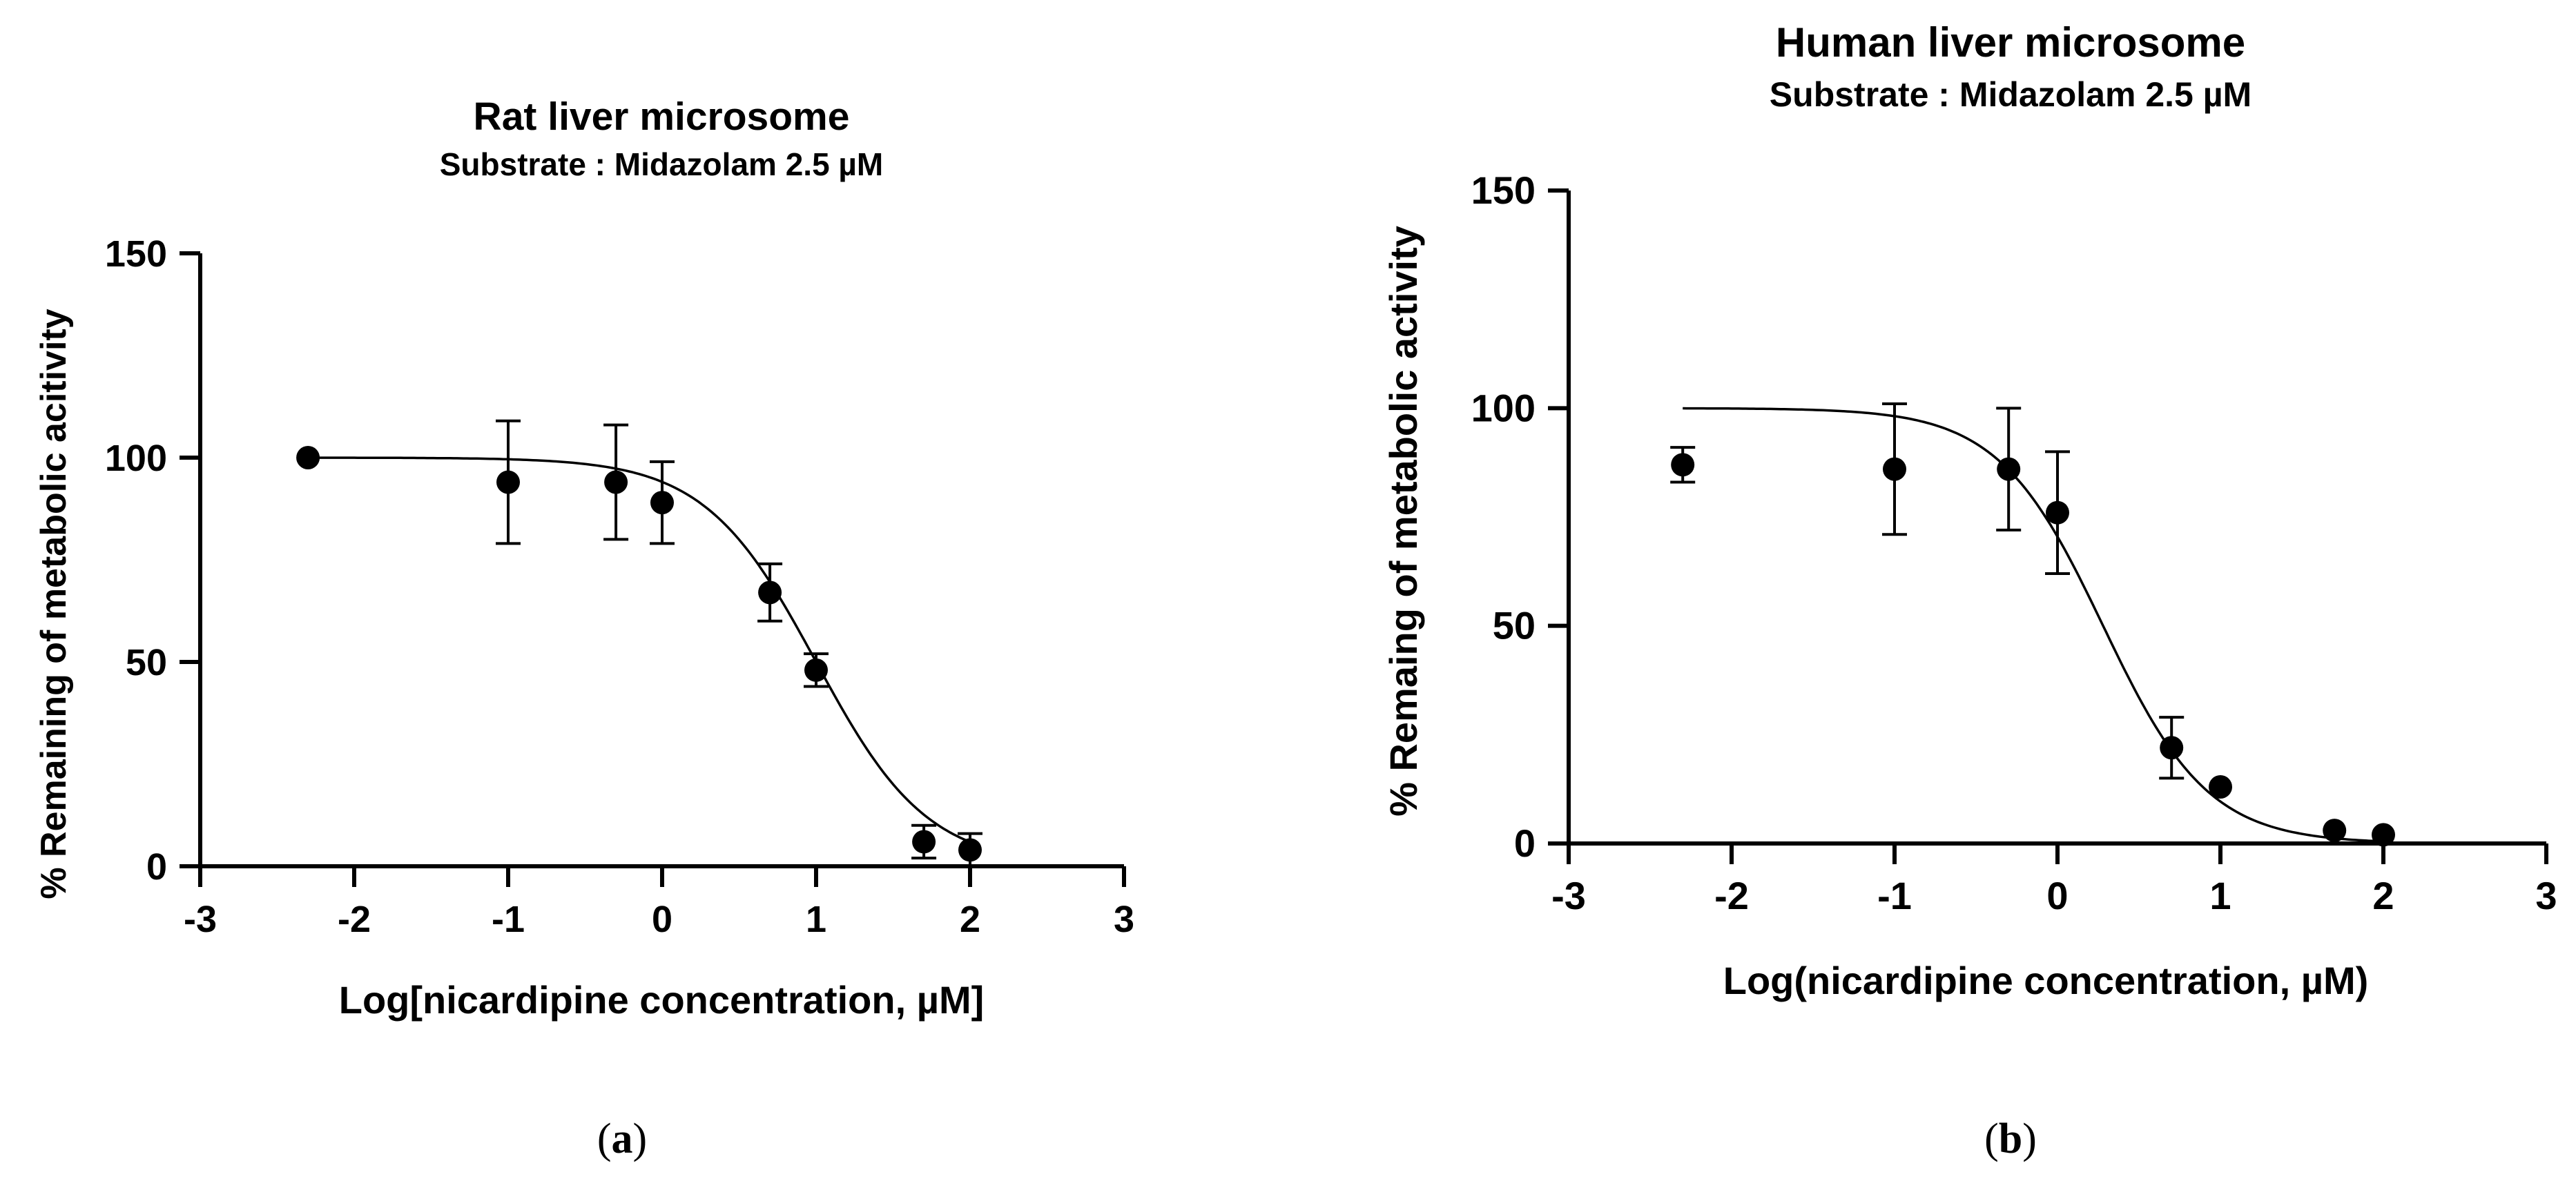 Image resolution: width=2576 pixels, height=1190 pixels. What do you see at coordinates (1569, 895) in the screenshot?
I see `chart-b-x-tick-label: -3` at bounding box center [1569, 895].